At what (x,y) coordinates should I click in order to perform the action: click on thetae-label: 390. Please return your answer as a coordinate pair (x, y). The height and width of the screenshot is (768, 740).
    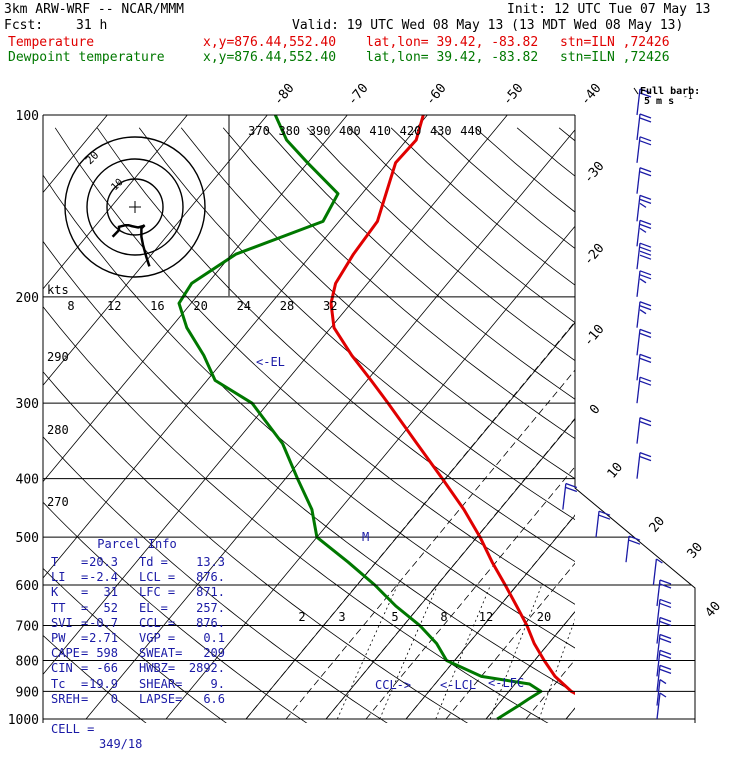
    Looking at the image, I should click on (320, 131).